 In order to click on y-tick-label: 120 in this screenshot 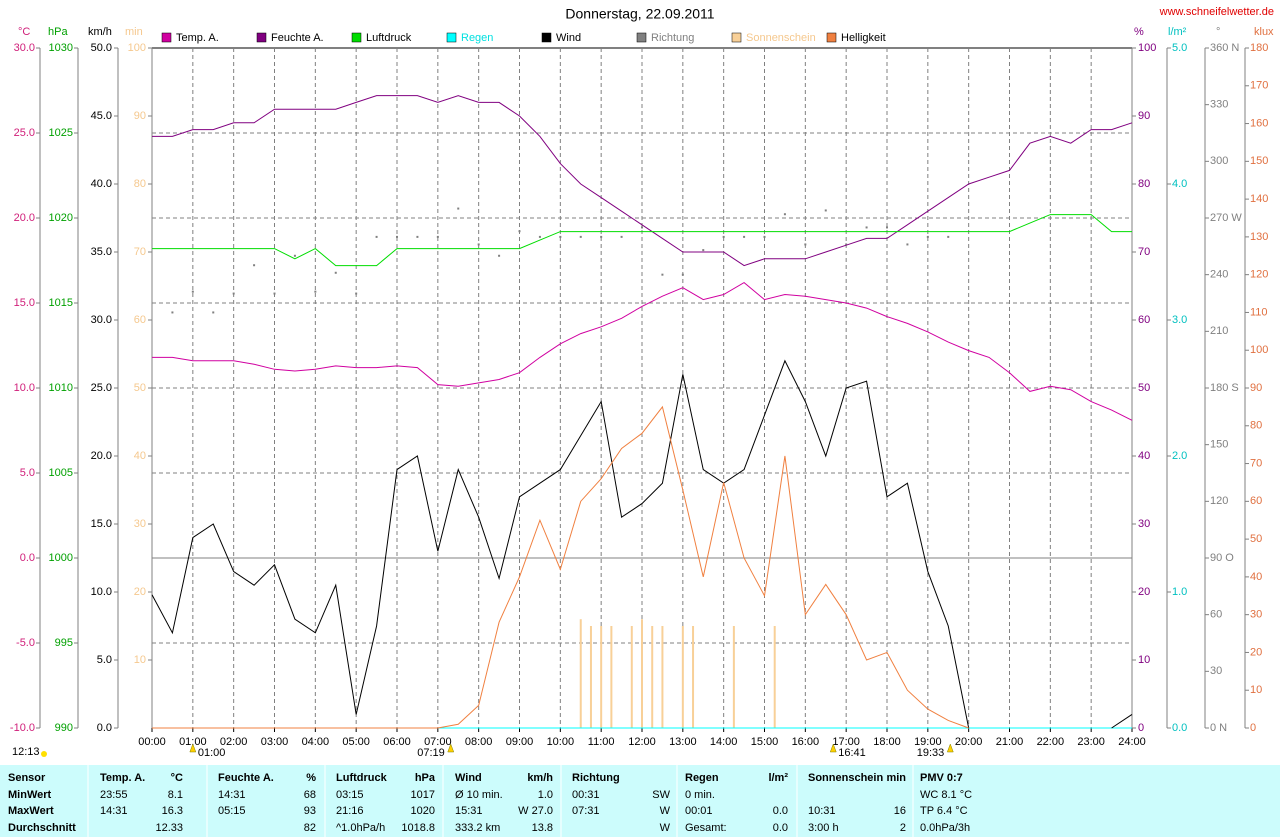, I will do `click(1259, 275)`.